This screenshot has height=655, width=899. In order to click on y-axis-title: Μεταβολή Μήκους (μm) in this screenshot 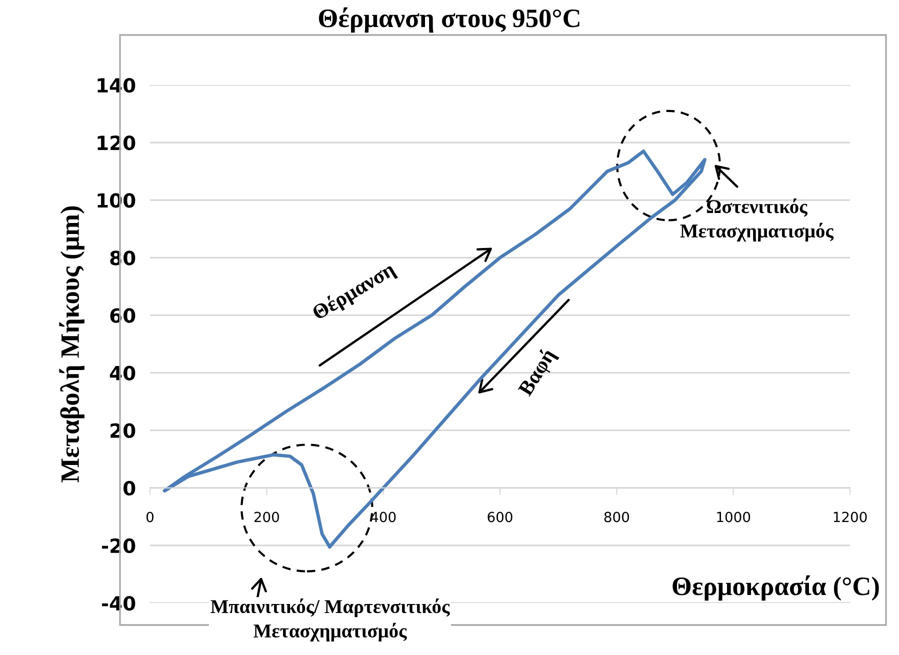, I will do `click(71, 344)`.